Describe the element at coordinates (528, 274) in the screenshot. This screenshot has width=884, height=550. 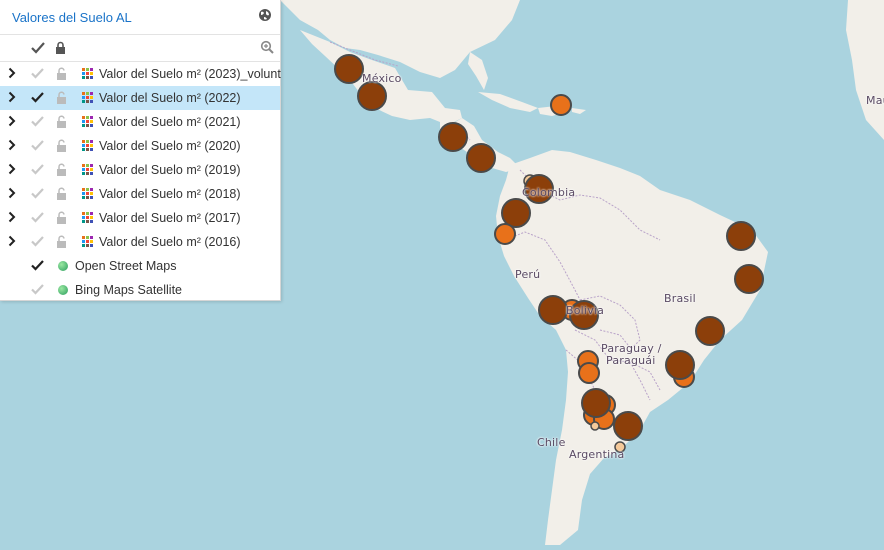
I see `map-label-peru: Perú` at that location.